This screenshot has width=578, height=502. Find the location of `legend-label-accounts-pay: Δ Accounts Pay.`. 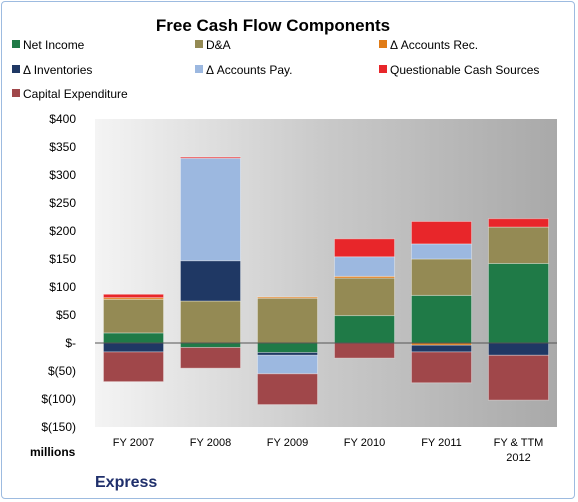

legend-label-accounts-pay: Δ Accounts Pay. is located at coordinates (249, 70).